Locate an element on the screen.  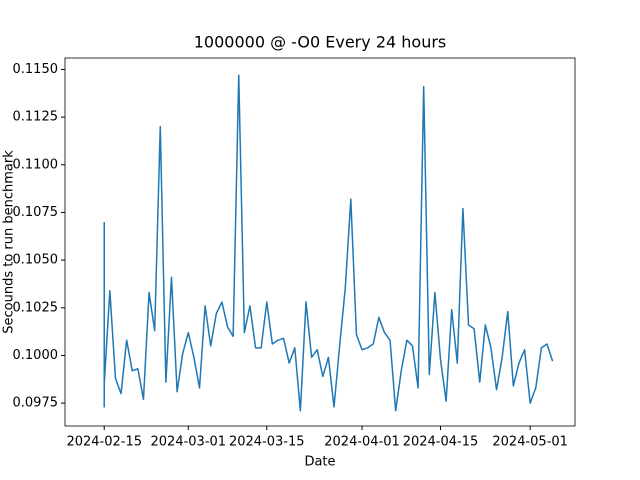
y-tick-label: 0.1125 is located at coordinates (36, 117).